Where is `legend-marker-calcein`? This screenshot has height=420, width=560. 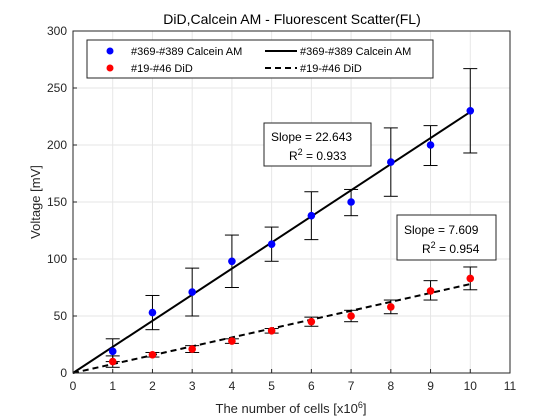 legend-marker-calcein is located at coordinates (110, 51).